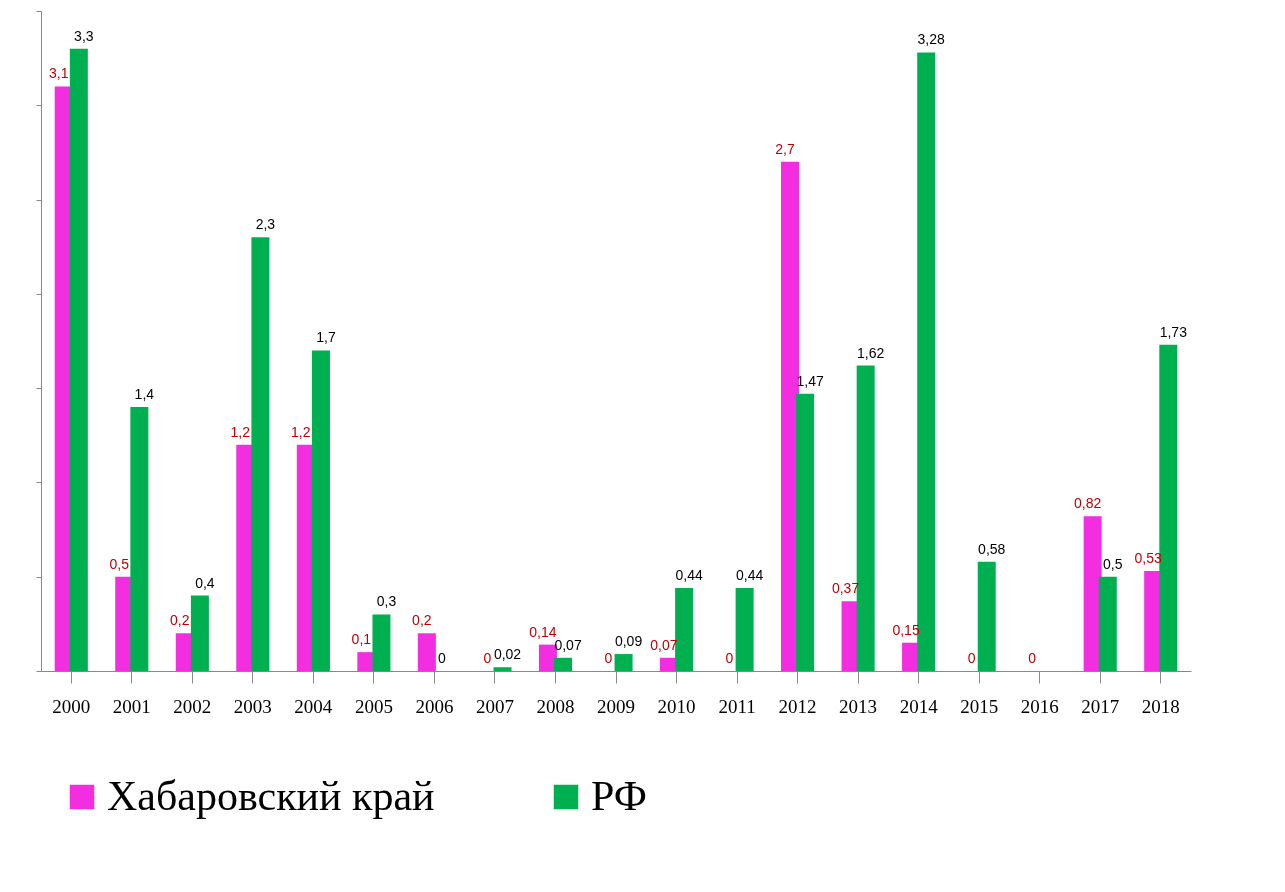 The height and width of the screenshot is (892, 1285). Describe the element at coordinates (619, 796) in the screenshot. I see `legend-label: РФ` at that location.